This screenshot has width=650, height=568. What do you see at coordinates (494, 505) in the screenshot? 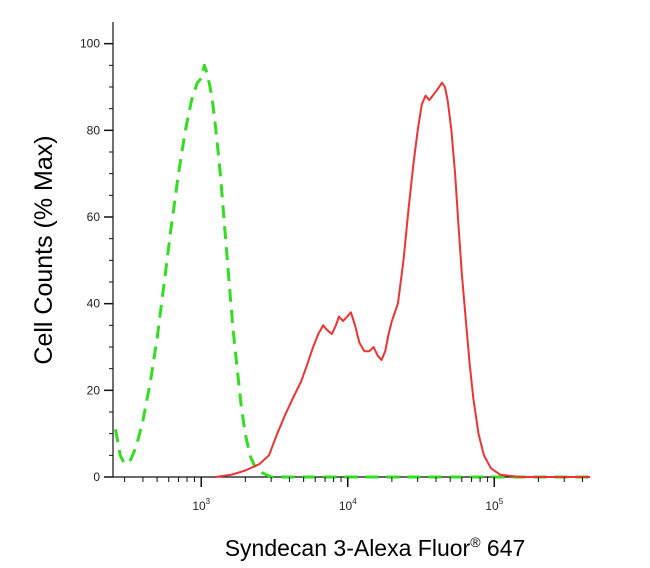
I see `x-tick-label: 10⁵` at bounding box center [494, 505].